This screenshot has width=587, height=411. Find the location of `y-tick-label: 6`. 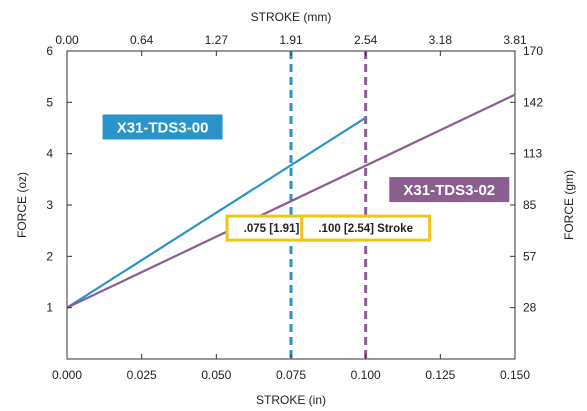

y-tick-label: 6 is located at coordinates (49, 51).